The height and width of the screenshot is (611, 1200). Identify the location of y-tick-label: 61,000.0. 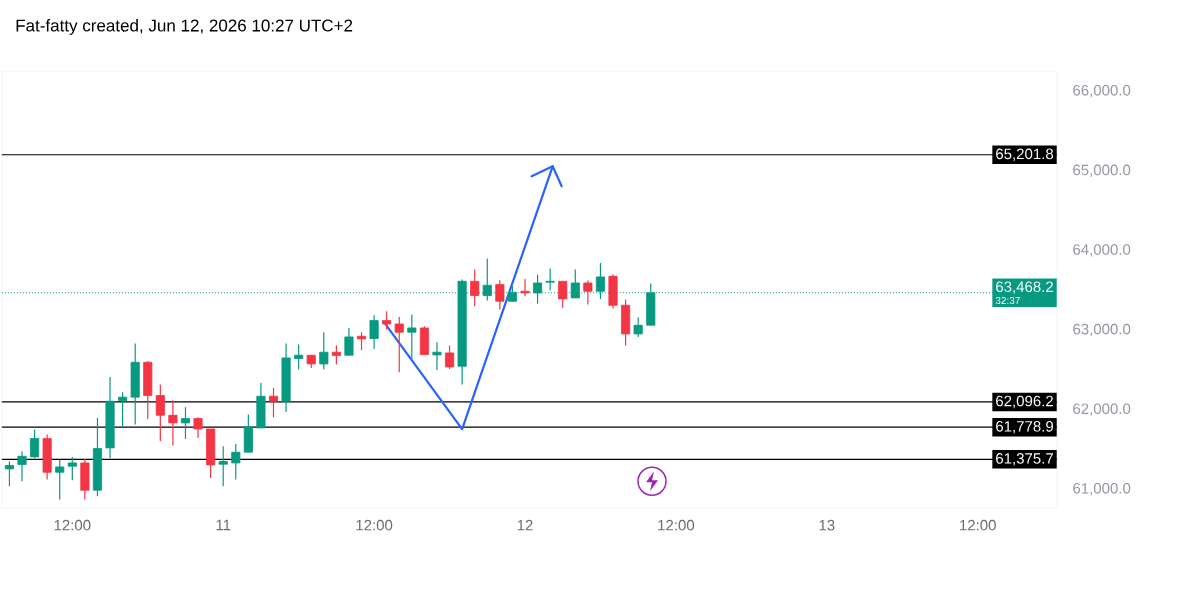
(1102, 489).